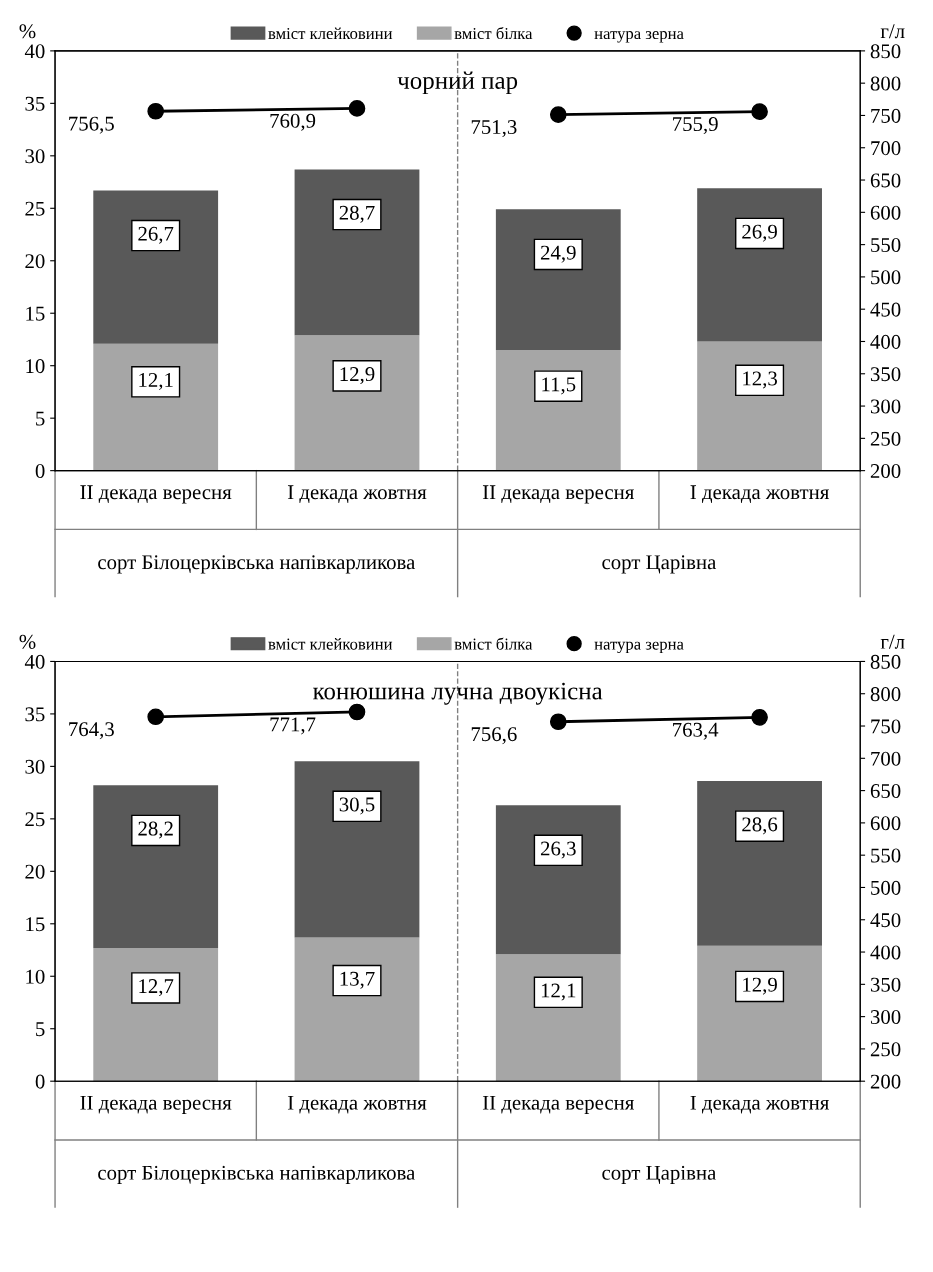 The height and width of the screenshot is (1272, 933). I want to click on y2-tick-label: 750, so click(886, 726).